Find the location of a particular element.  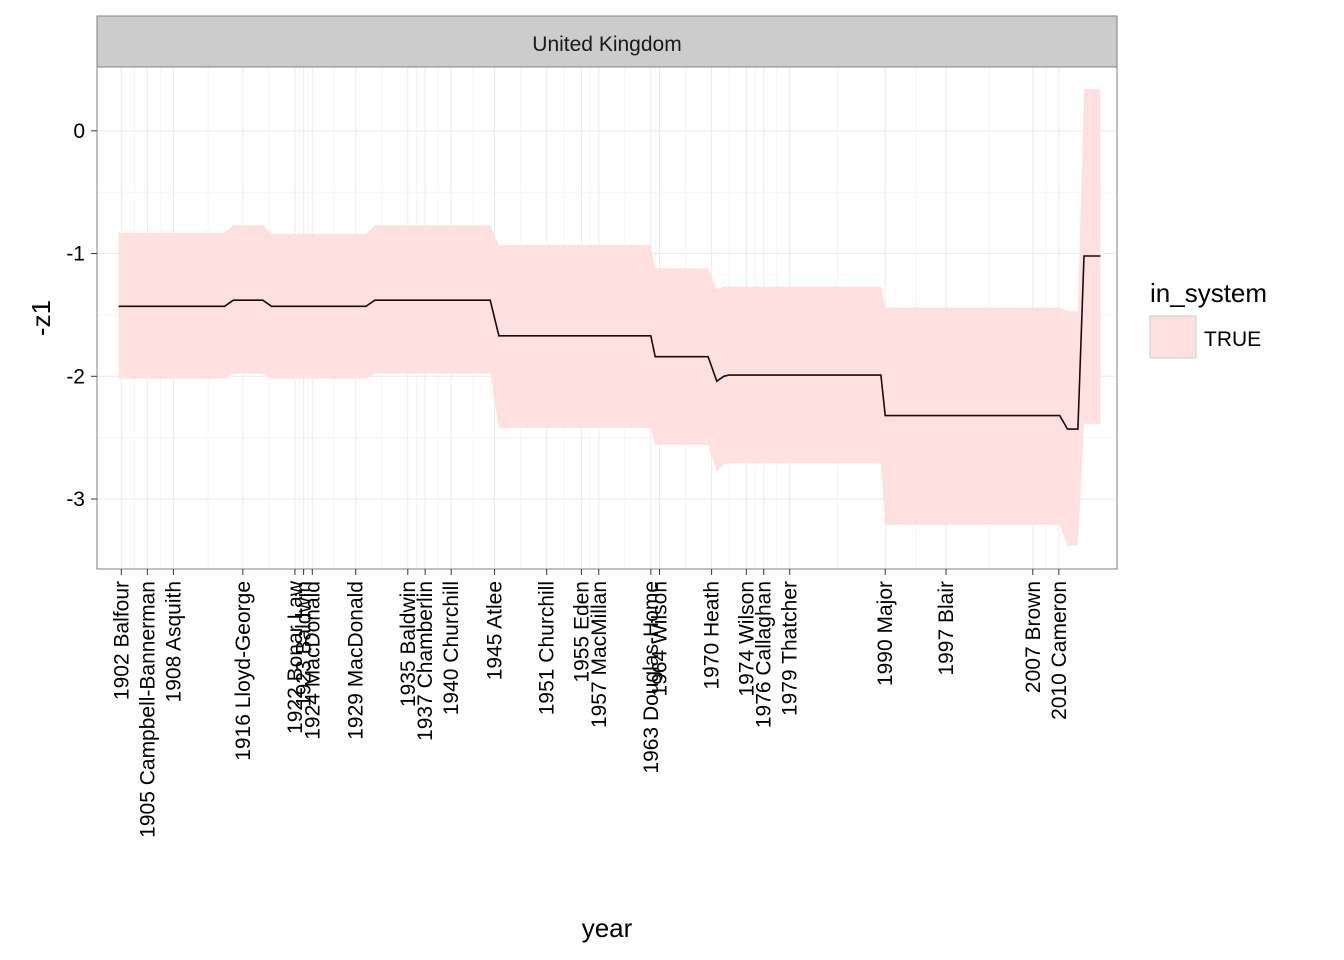

x-tick-label: 1997 Blair is located at coordinates (946, 628).